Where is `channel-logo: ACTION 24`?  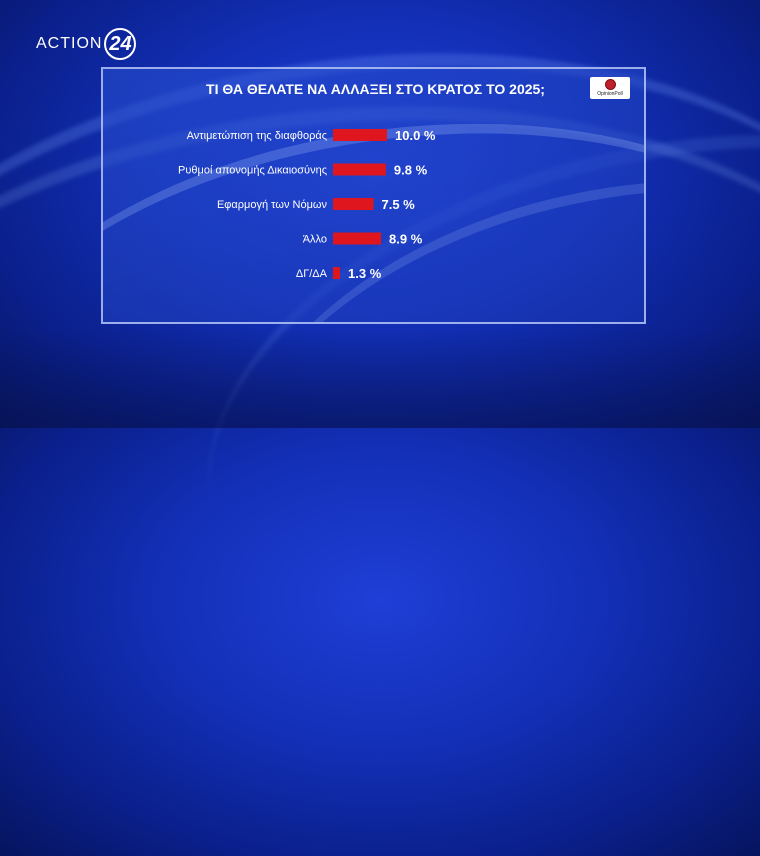 channel-logo: ACTION 24 is located at coordinates (86, 44).